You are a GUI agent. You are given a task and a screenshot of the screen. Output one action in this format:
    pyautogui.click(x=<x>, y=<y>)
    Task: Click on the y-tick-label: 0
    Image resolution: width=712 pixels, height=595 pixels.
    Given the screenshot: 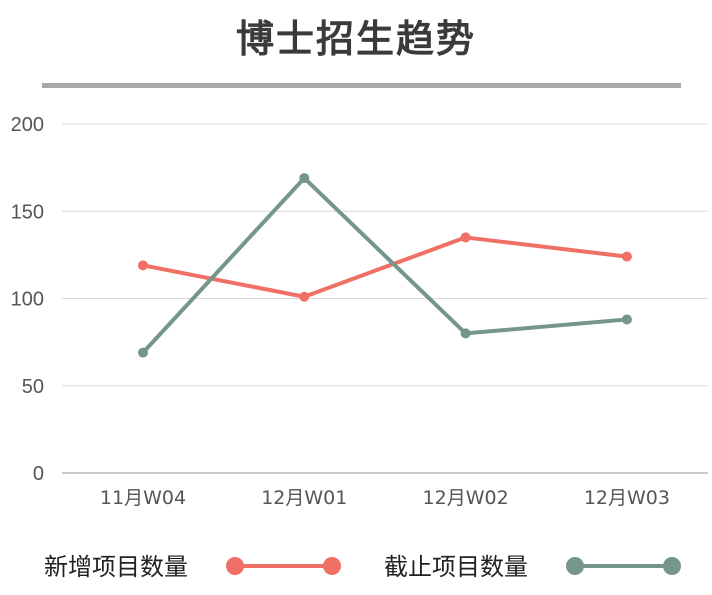 What is the action you would take?
    pyautogui.click(x=38, y=474)
    